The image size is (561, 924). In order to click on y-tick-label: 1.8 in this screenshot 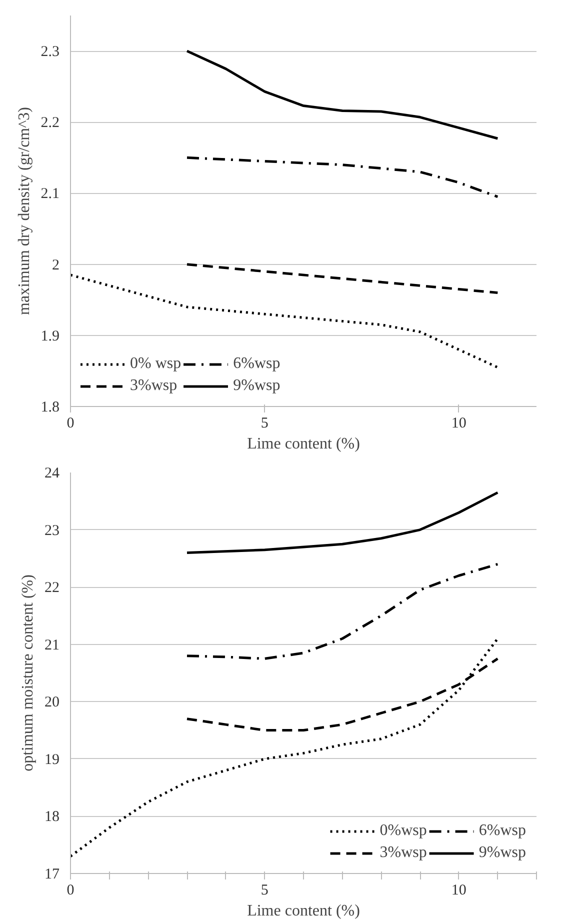, I will do `click(50, 408)`.